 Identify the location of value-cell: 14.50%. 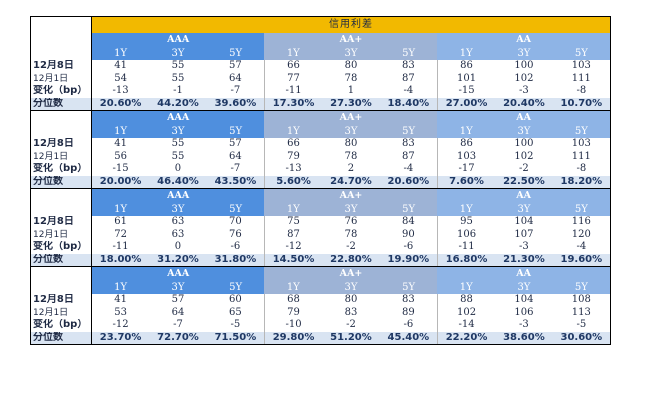
(293, 260).